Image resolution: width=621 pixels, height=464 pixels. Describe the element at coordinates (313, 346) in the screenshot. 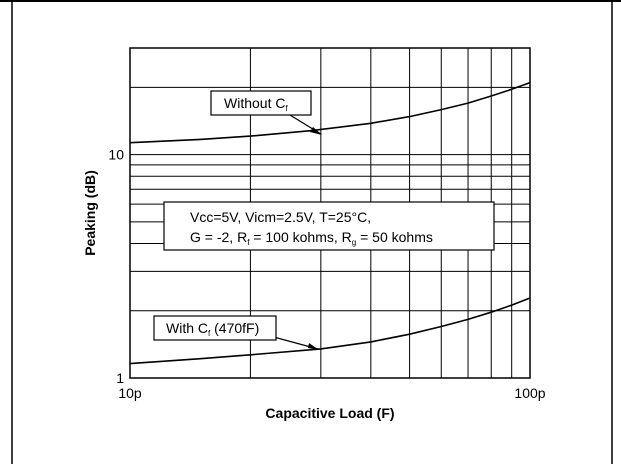

I see `with-cf-arrowhead` at that location.